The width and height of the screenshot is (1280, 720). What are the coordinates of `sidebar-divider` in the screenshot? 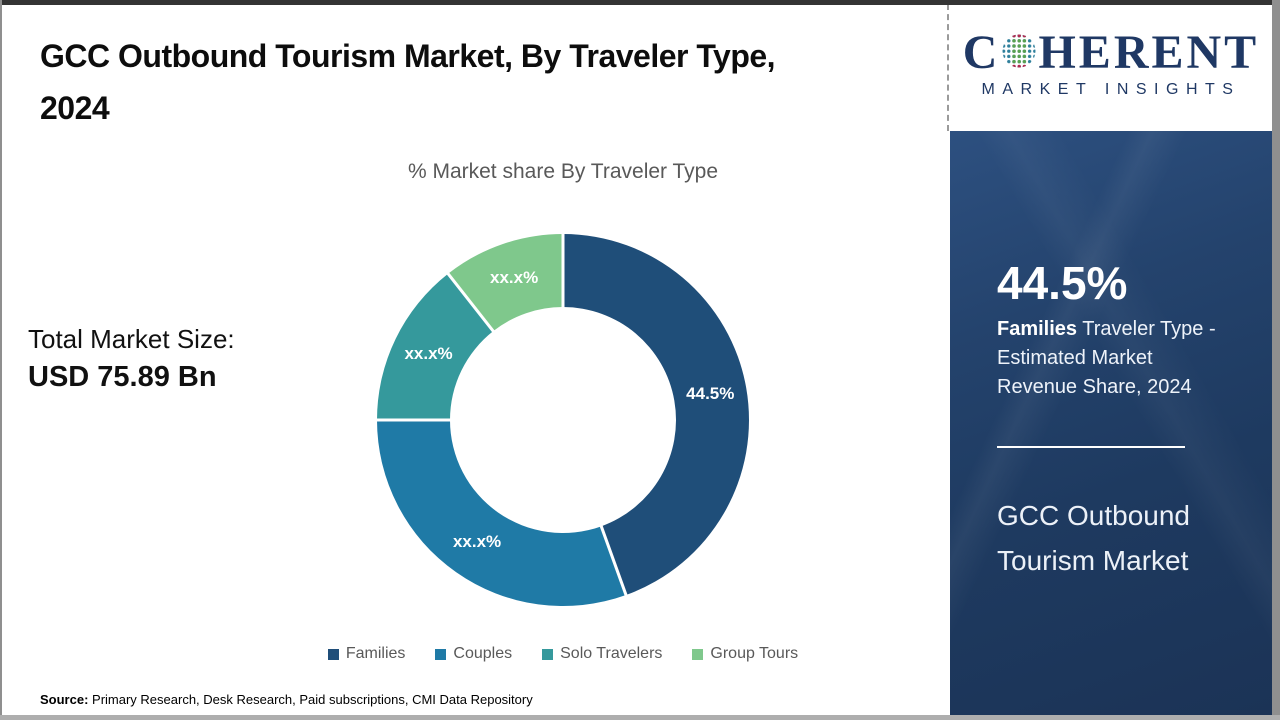 It's located at (1091, 447).